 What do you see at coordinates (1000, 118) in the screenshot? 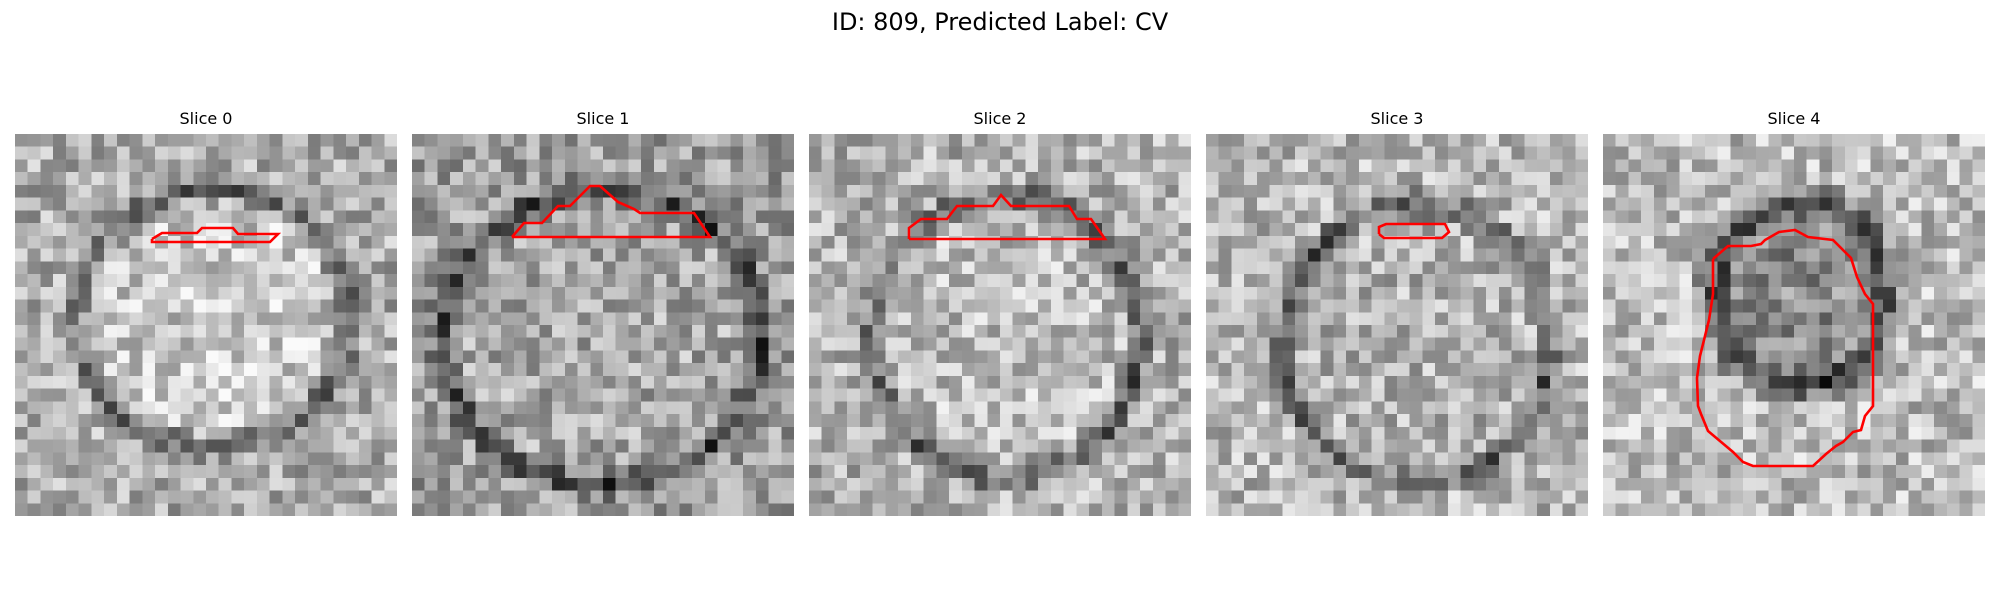
I see `slice-title-2: Slice 2` at bounding box center [1000, 118].